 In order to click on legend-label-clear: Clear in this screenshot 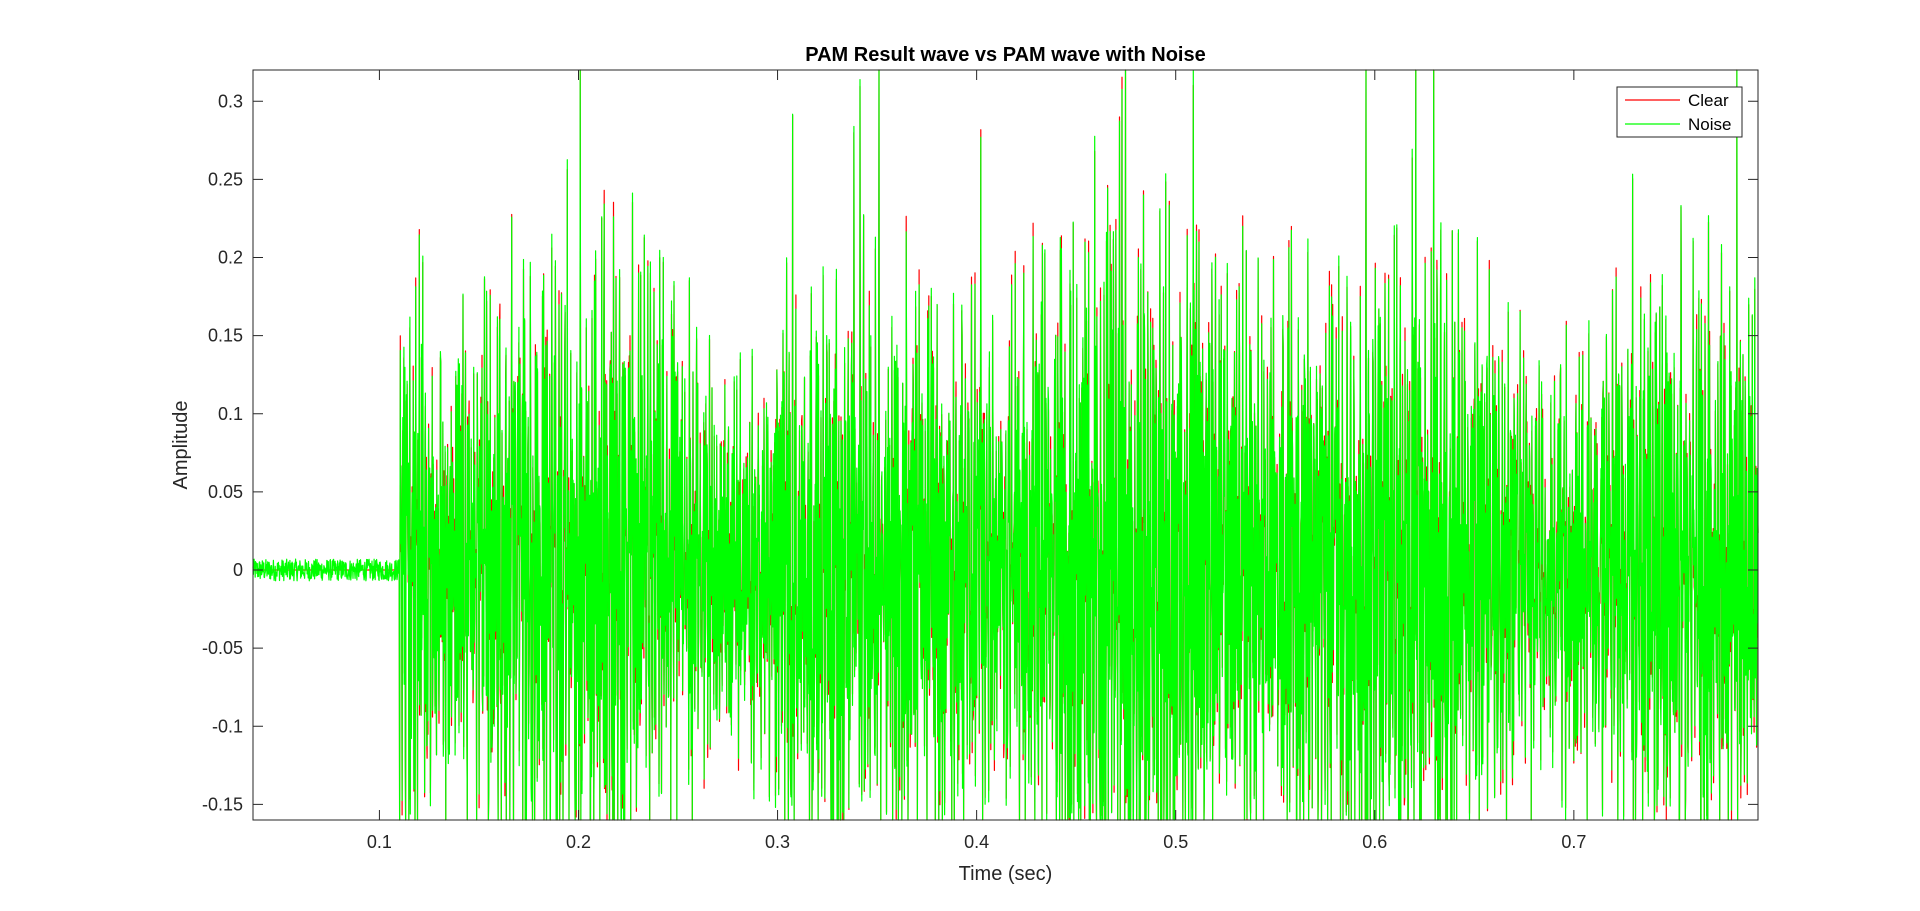, I will do `click(1708, 100)`.